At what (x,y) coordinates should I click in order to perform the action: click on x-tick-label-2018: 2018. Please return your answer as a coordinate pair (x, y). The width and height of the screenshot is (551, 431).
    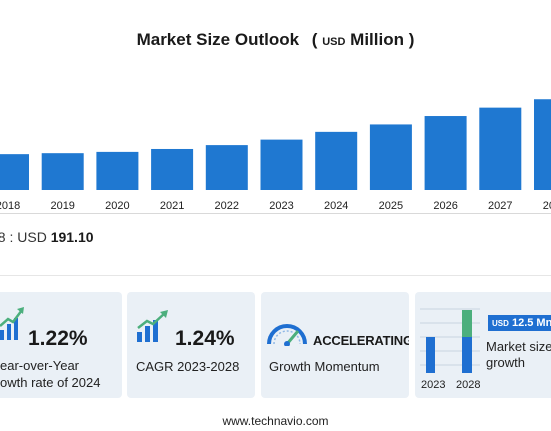
    Looking at the image, I should click on (10, 206).